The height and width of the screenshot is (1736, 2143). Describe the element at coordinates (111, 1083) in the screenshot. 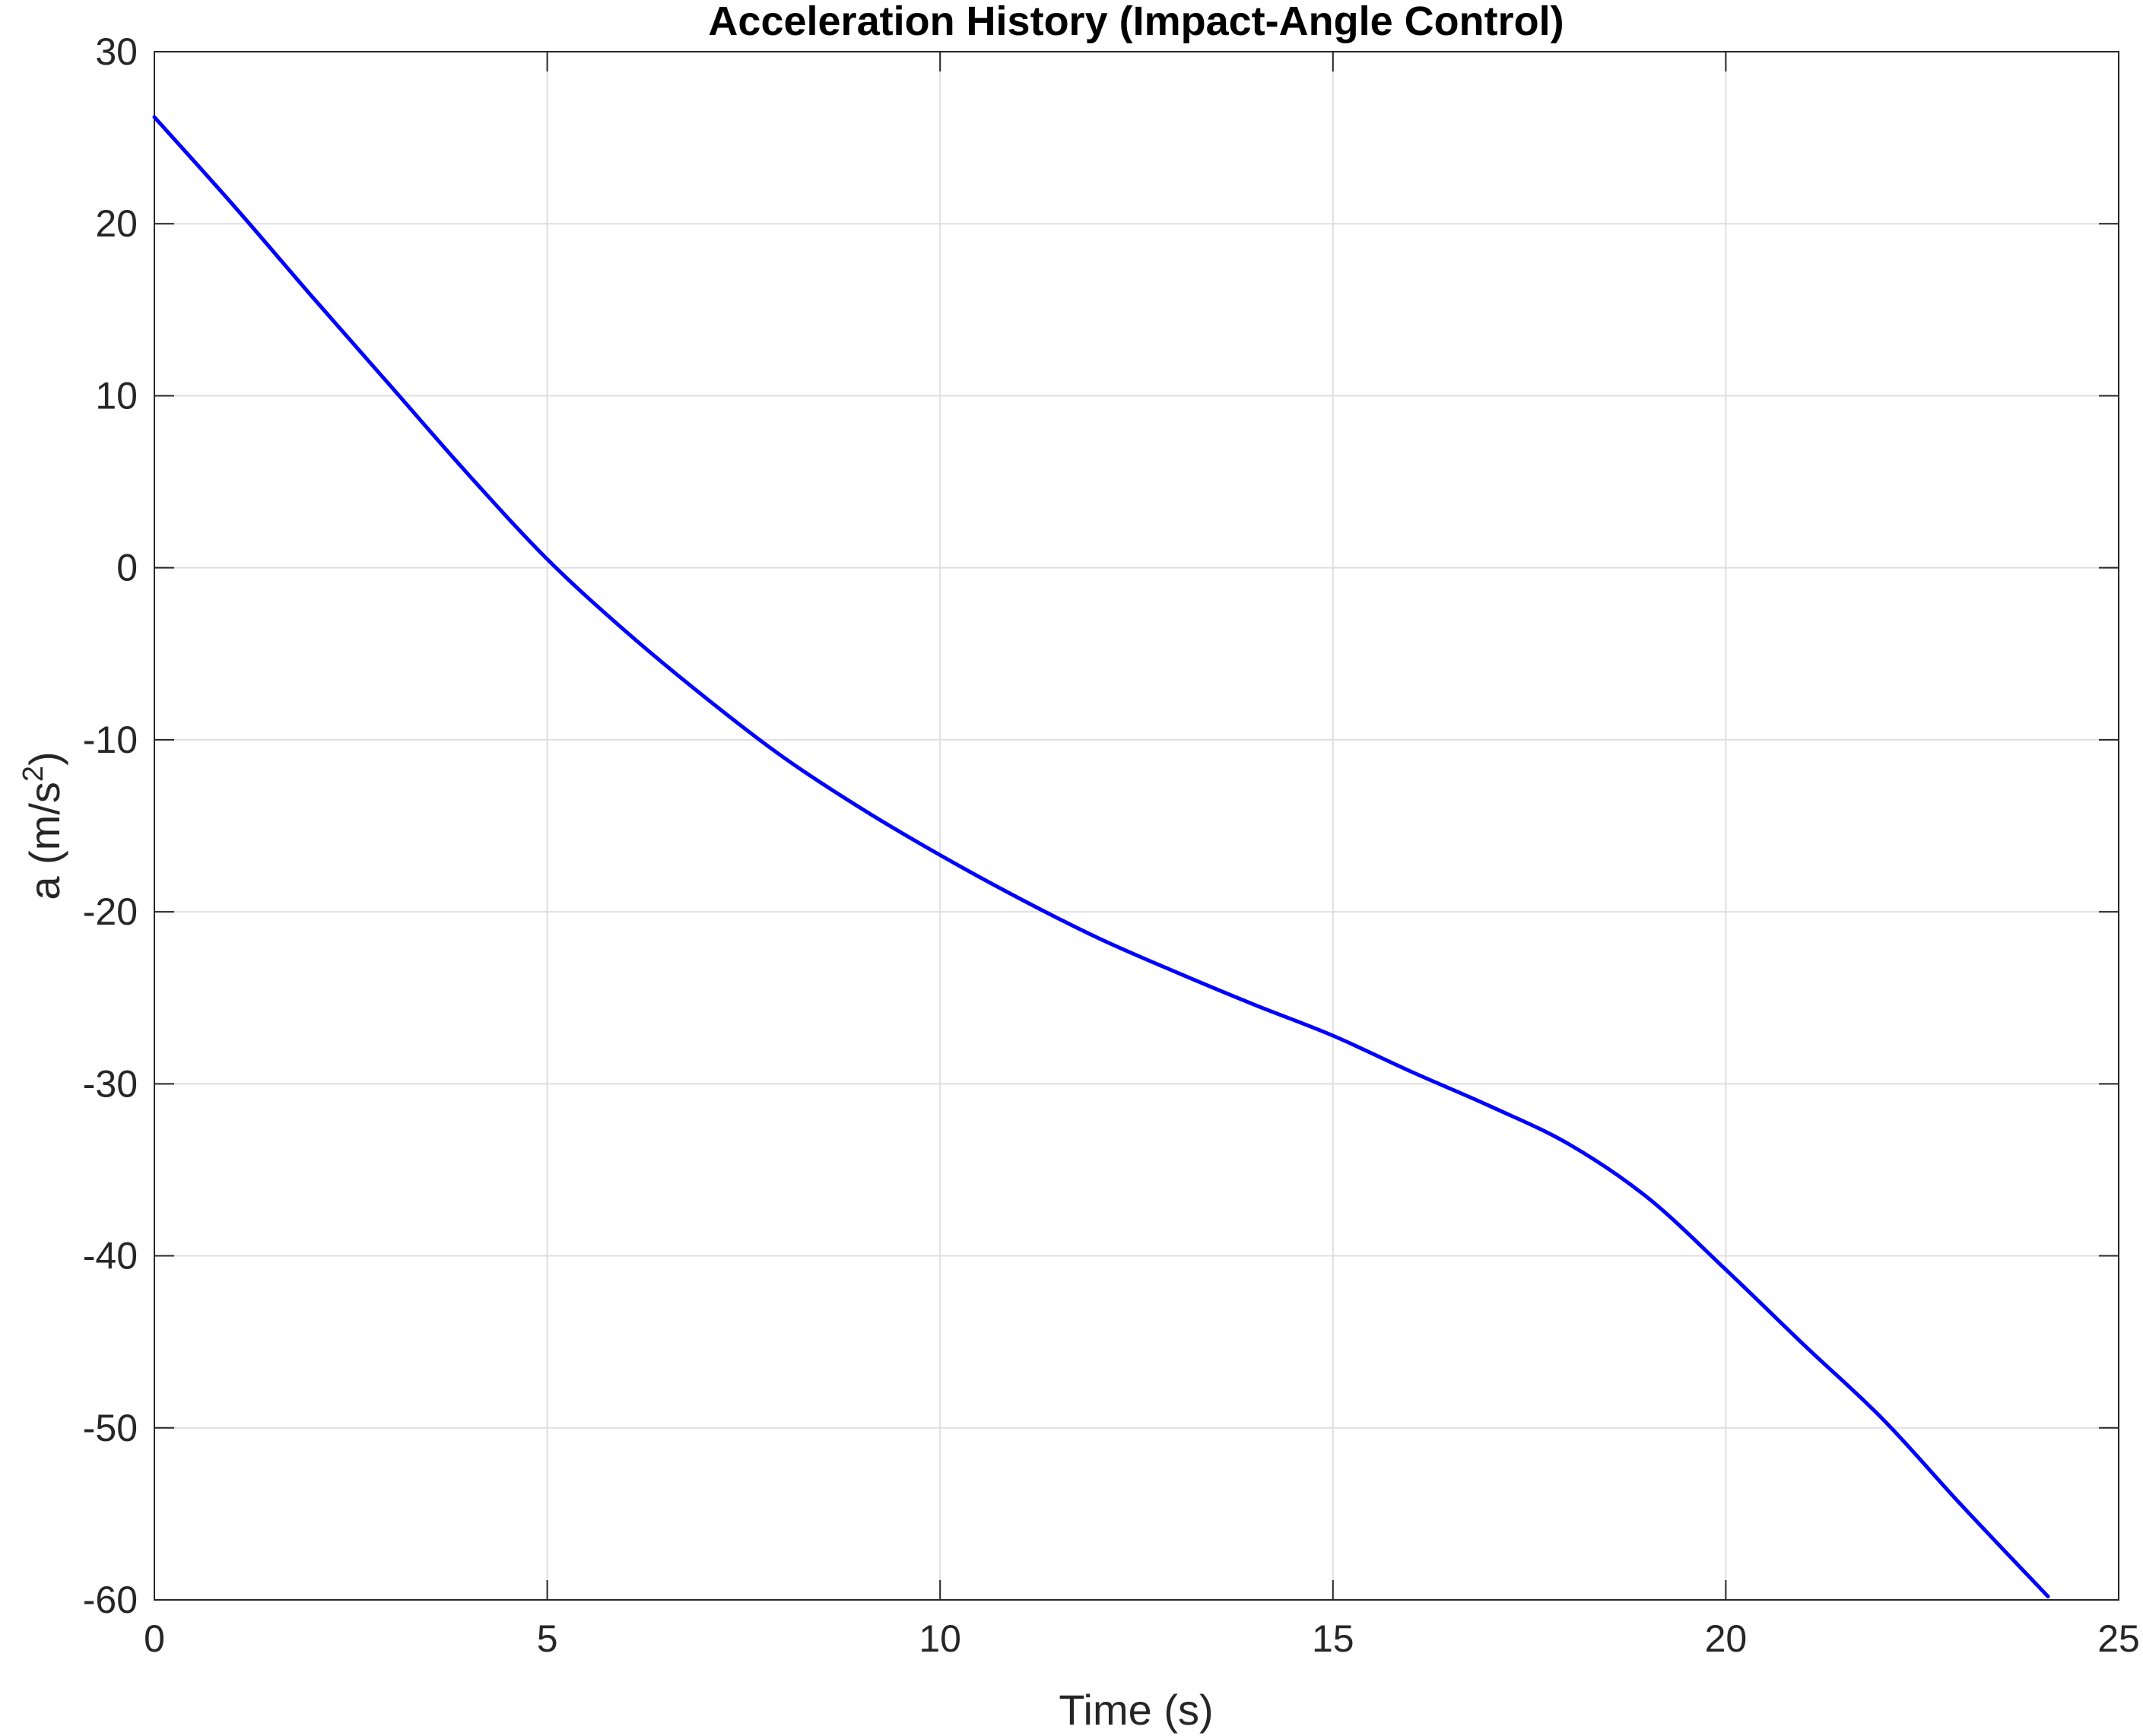

I see `y-tick-label: -30` at that location.